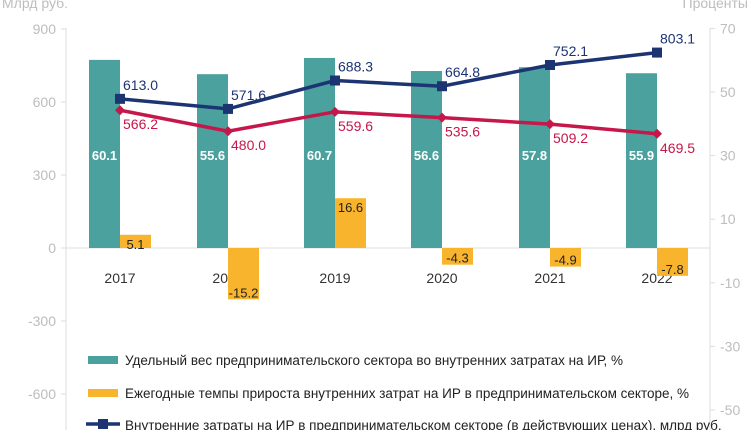 Image resolution: width=750 pixels, height=435 pixels. What do you see at coordinates (441, 278) in the screenshot?
I see `x-tick-label: 2020` at bounding box center [441, 278].